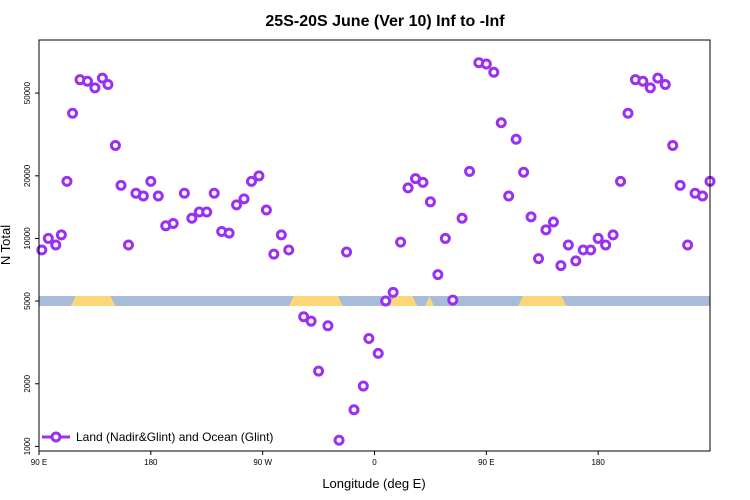 The height and width of the screenshot is (500, 750). What do you see at coordinates (373, 483) in the screenshot?
I see `x-axis-label: Longitude (deg E)` at bounding box center [373, 483].